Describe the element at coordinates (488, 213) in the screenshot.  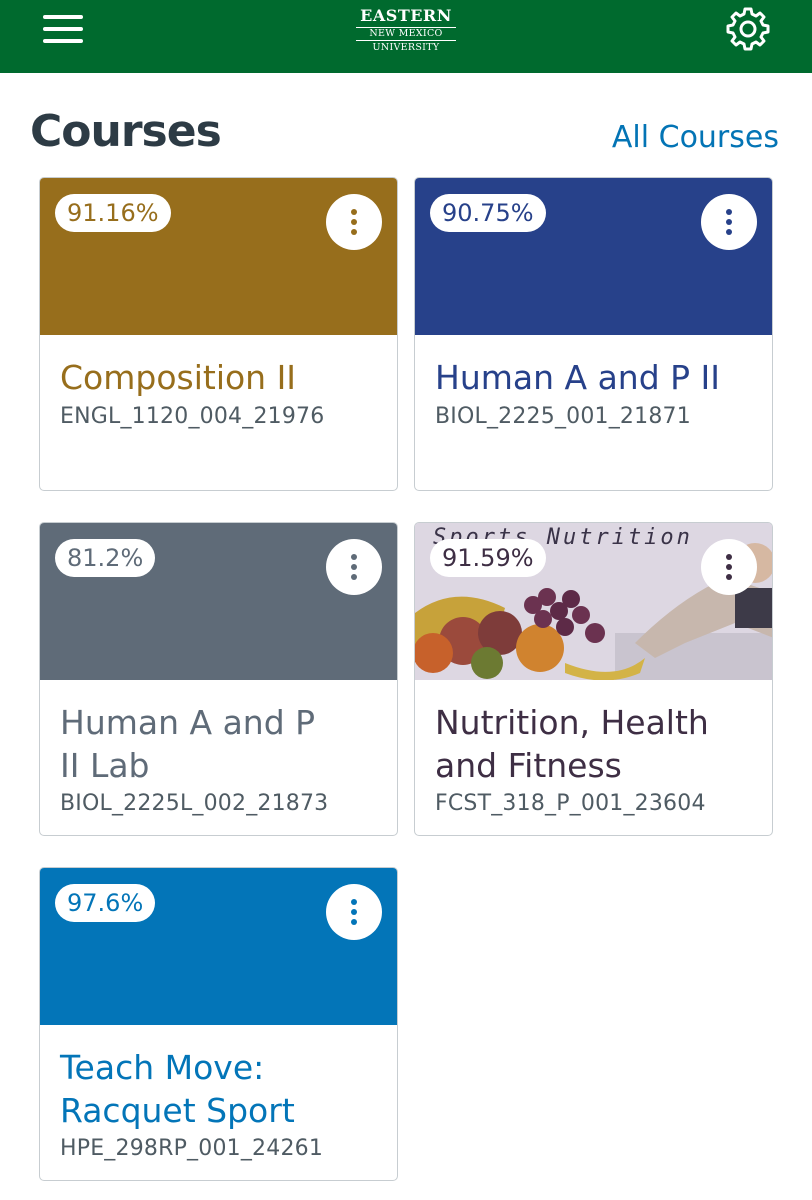
I see `grade-badge: 90.75%` at that location.